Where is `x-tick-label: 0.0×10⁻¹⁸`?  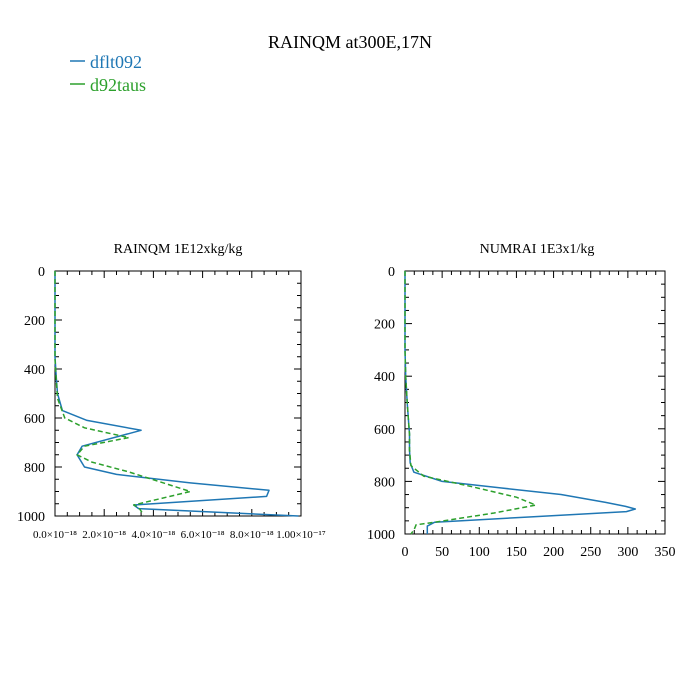
x-tick-label: 0.0×10⁻¹⁸ is located at coordinates (55, 535).